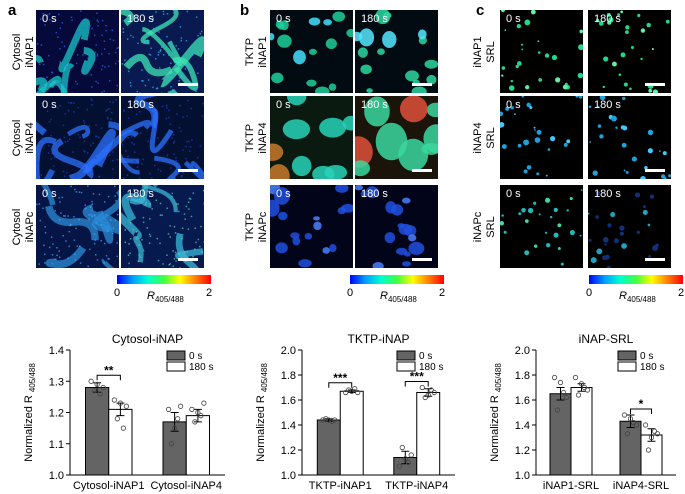 The image size is (685, 494). Describe the element at coordinates (245, 10) in the screenshot. I see `panel-letter: b` at that location.